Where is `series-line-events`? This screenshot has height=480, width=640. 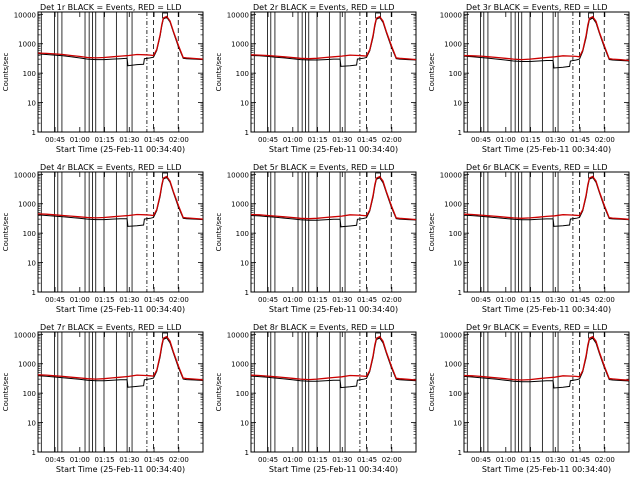 series-line-events is located at coordinates (120, 362).